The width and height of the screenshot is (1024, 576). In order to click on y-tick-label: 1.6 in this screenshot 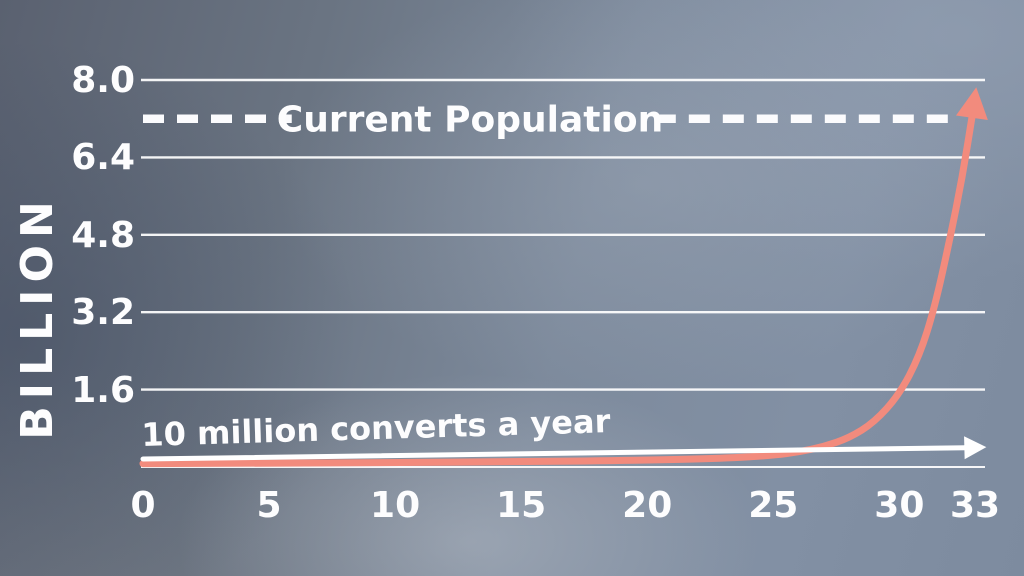, I will do `click(103, 390)`.